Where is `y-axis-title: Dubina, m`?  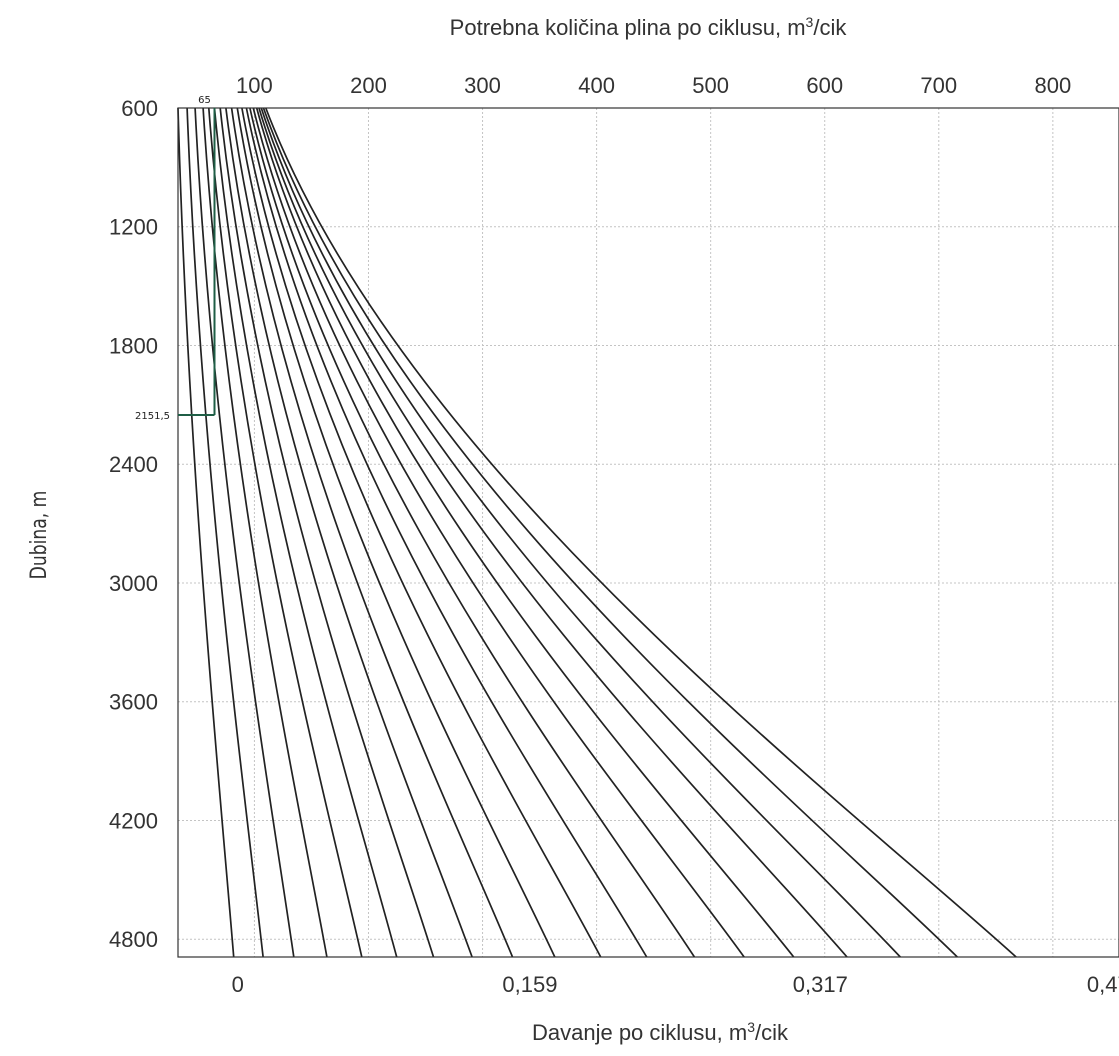
y-axis-title: Dubina, m is located at coordinates (39, 535).